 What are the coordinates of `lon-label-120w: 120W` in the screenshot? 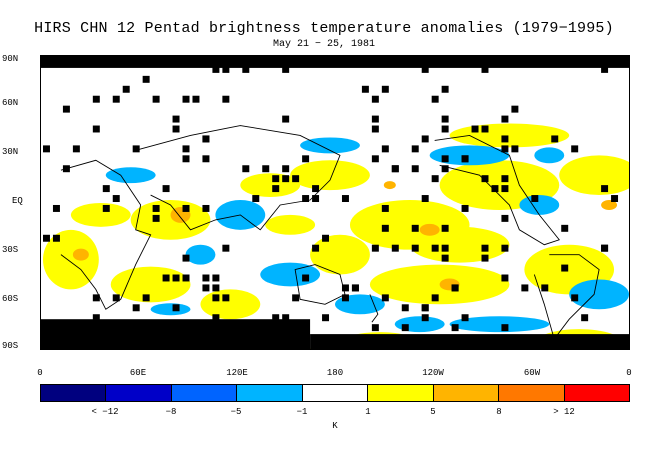 It's located at (433, 373).